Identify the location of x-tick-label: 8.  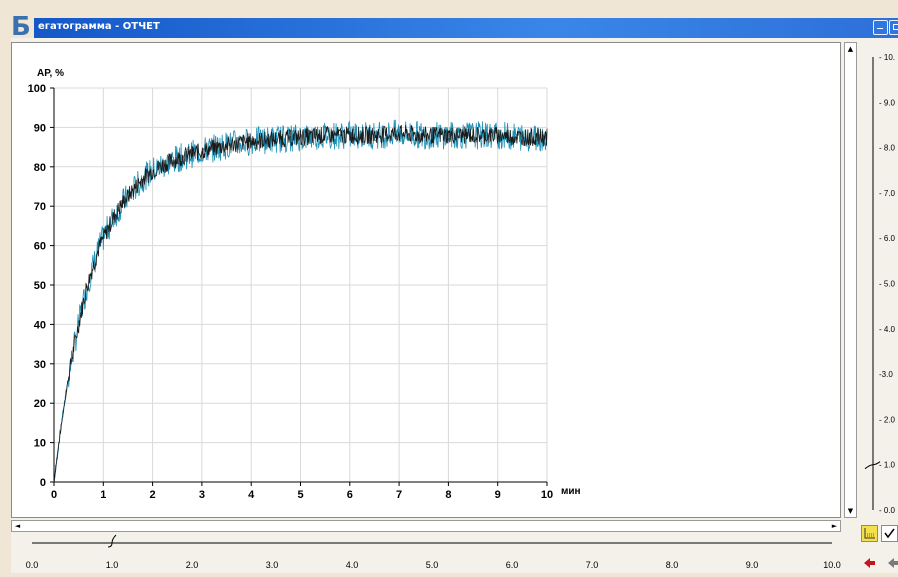
(448, 495).